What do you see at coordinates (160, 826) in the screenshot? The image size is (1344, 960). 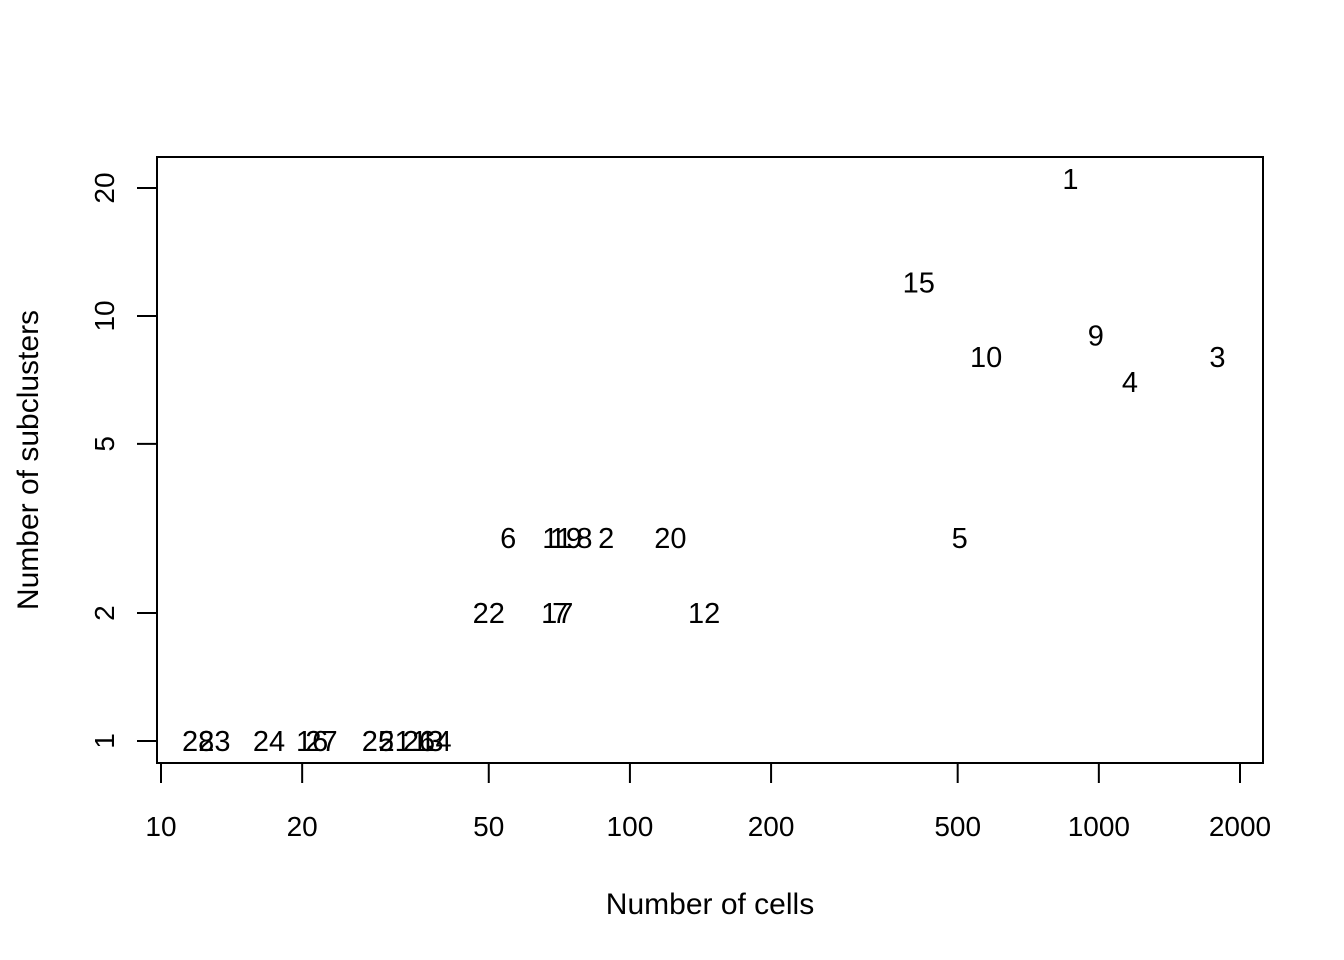 I see `x-tick-label: 10` at bounding box center [160, 826].